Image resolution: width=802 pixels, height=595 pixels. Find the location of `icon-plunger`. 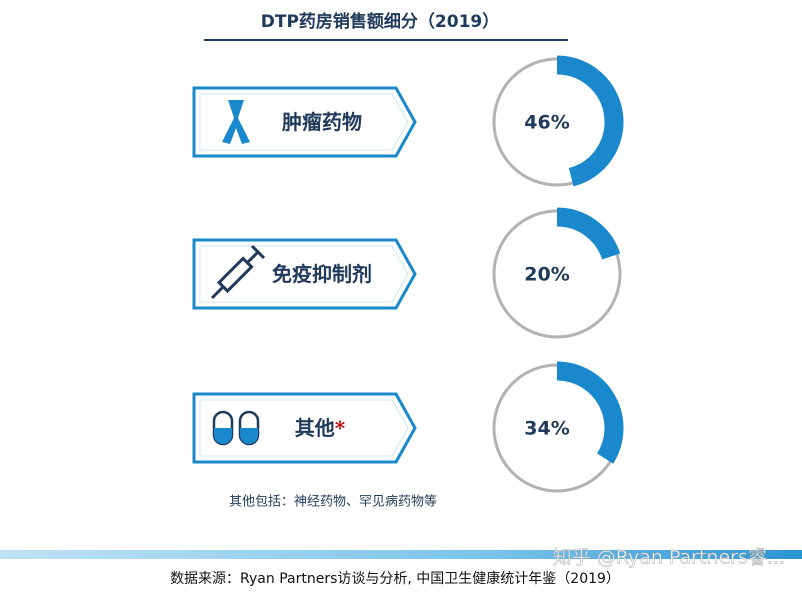

icon-plunger is located at coordinates (253, 257).